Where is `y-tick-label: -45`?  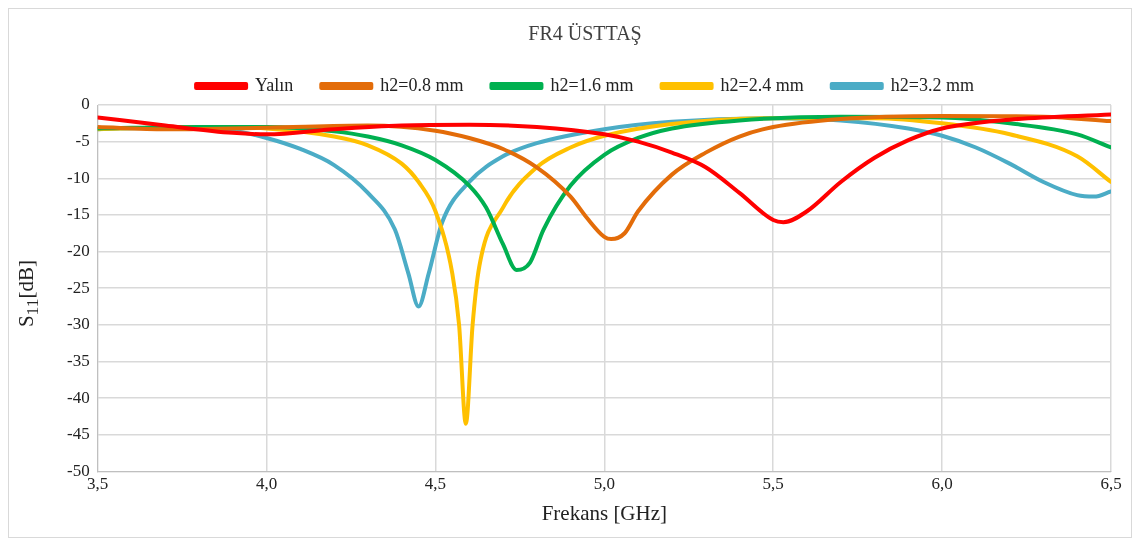
y-tick-label: -45 is located at coordinates (78, 434).